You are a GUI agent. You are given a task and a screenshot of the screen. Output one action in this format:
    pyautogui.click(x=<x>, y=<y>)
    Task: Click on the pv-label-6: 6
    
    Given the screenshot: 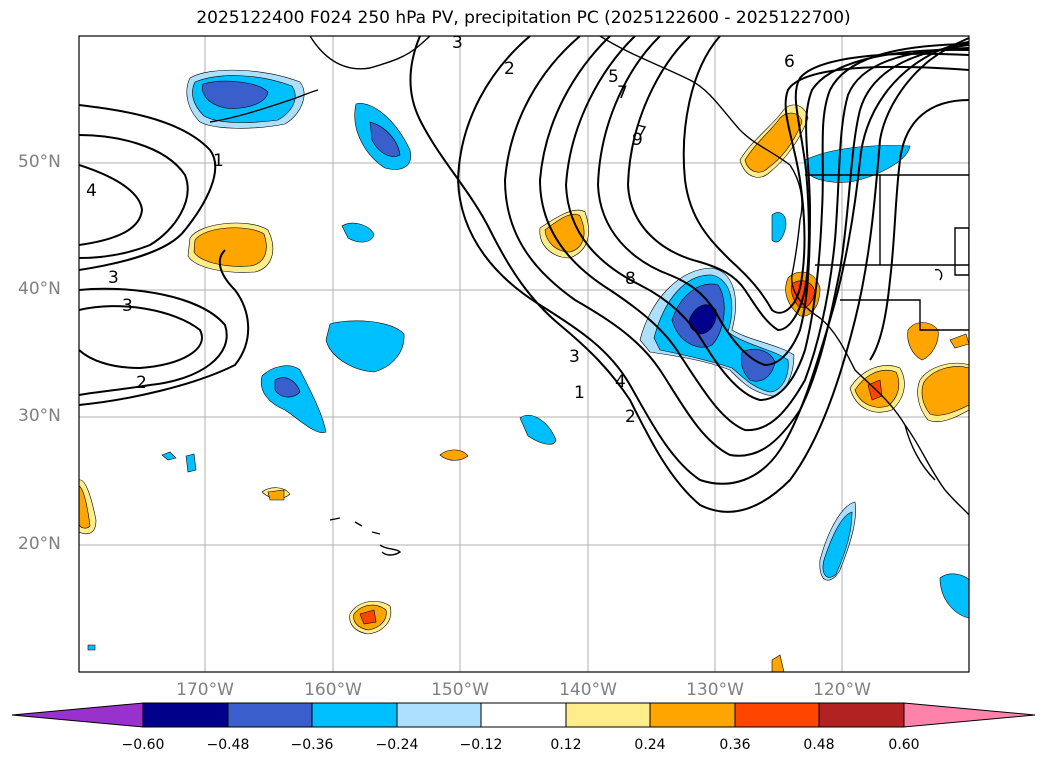 What is the action you would take?
    pyautogui.click(x=789, y=62)
    